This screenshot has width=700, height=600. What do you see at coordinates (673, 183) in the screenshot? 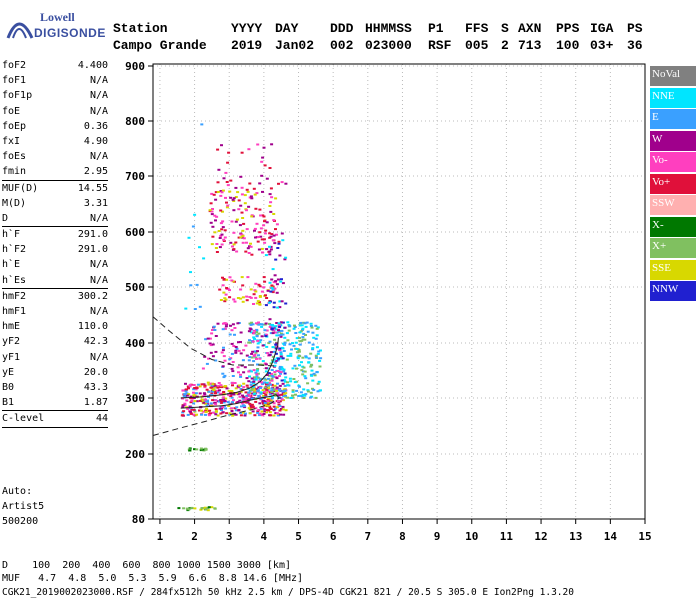
I see `legend-item-vo: Vo+` at bounding box center [673, 183].